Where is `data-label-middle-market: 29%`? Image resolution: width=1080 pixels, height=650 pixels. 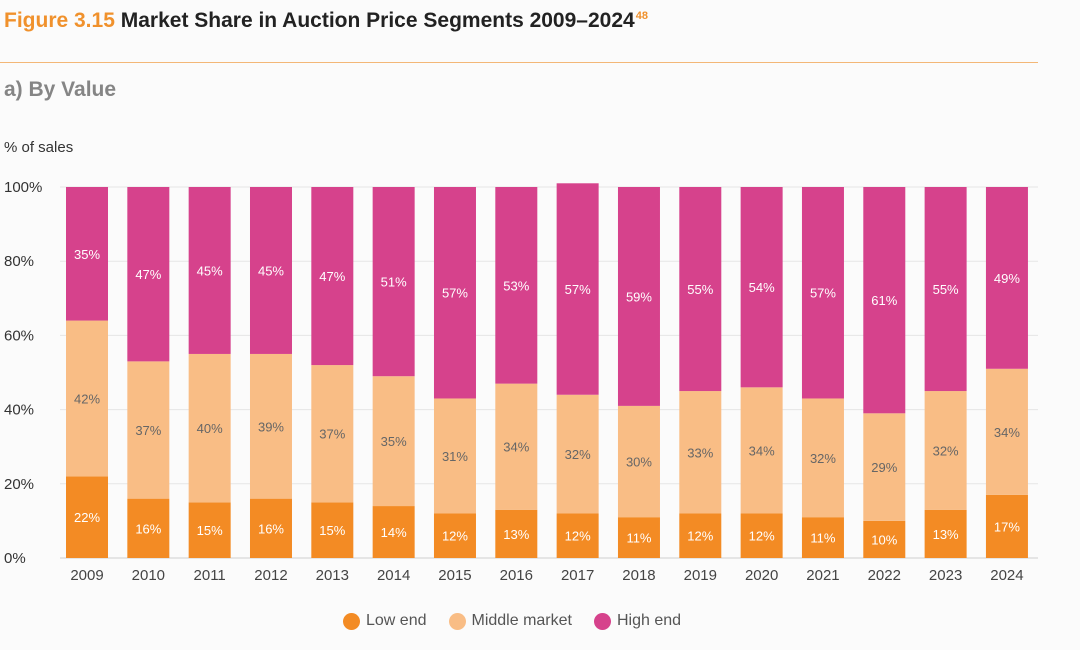 data-label-middle-market: 29% is located at coordinates (884, 467).